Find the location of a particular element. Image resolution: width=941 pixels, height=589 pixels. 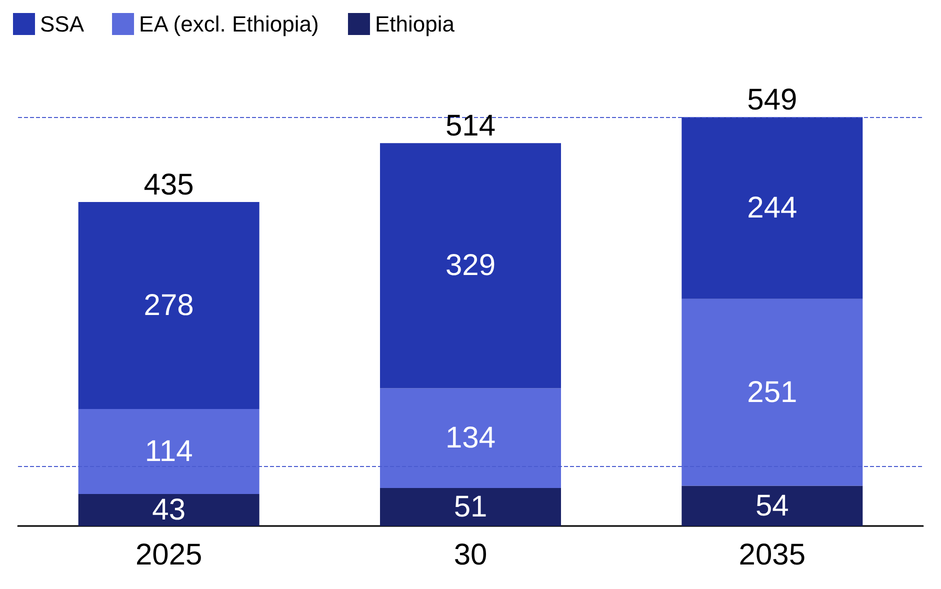

legend-label: SSA is located at coordinates (62, 24).